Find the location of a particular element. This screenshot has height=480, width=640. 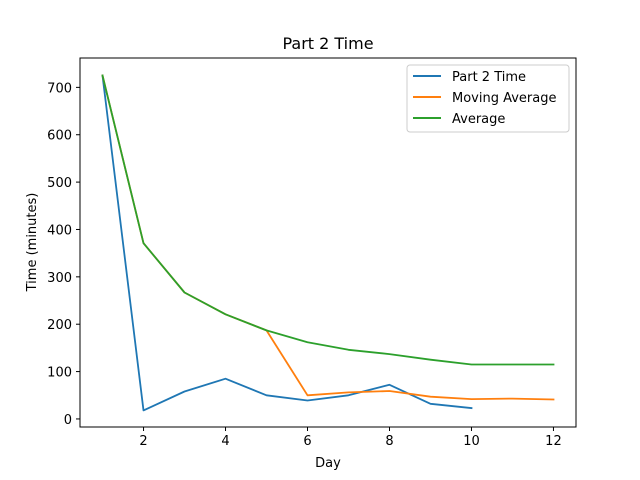

legend-frame is located at coordinates (488, 98).